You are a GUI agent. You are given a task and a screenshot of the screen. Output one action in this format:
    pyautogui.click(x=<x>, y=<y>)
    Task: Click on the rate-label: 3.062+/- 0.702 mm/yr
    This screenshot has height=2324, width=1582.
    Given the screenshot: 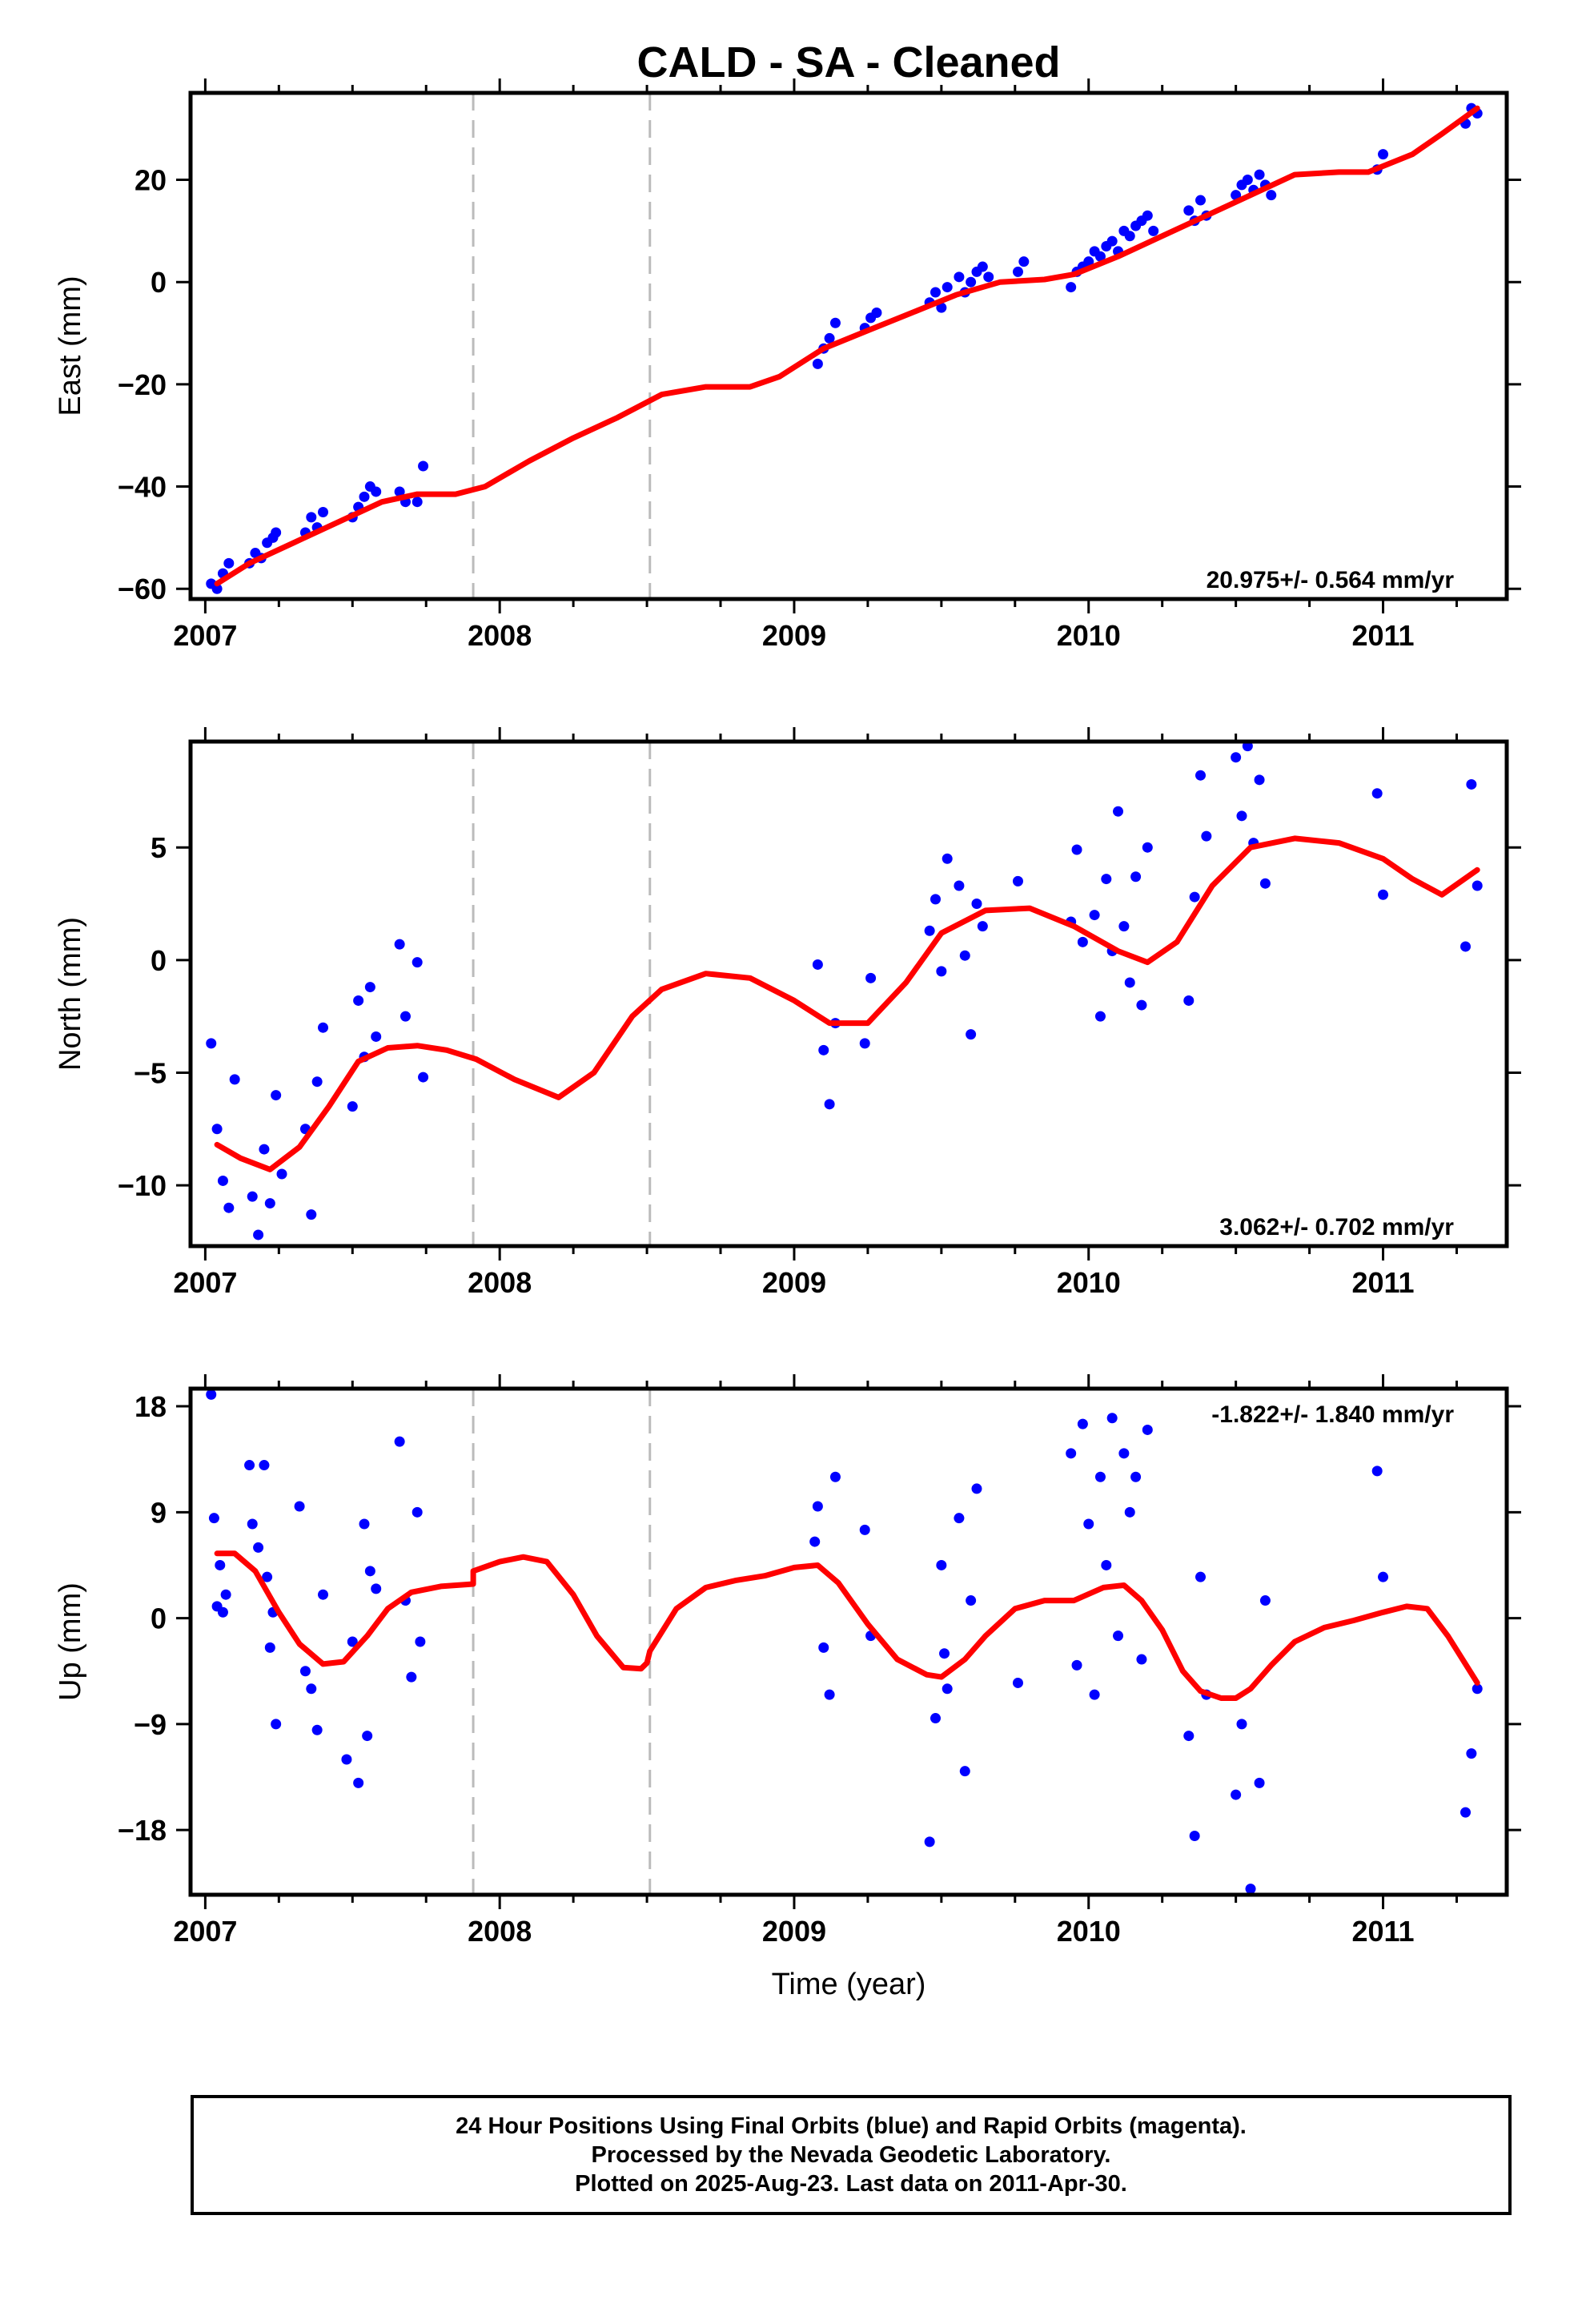 What is the action you would take?
    pyautogui.click(x=1336, y=1227)
    